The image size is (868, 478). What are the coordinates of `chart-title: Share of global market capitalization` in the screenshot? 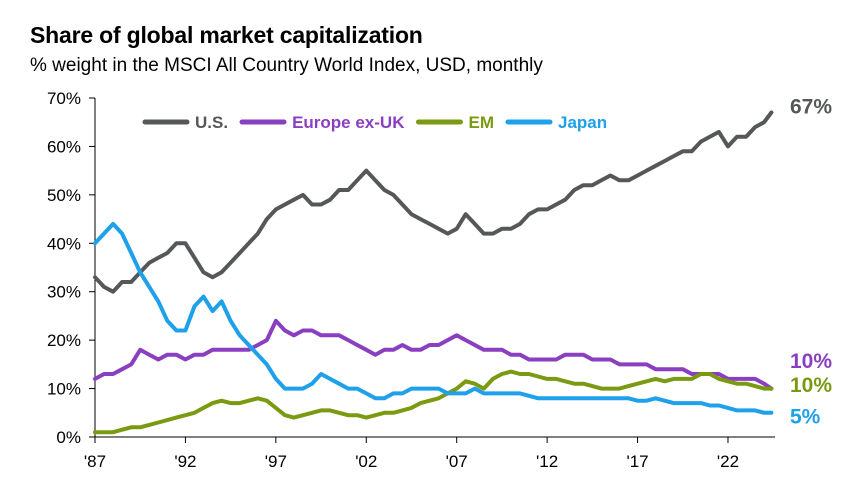 It's located at (226, 35).